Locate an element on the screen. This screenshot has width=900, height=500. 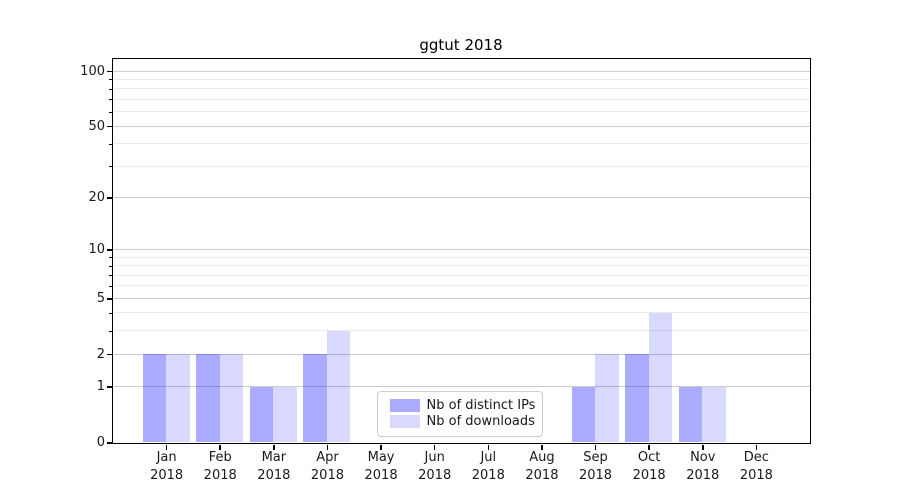
bar-distinct-ips-jan is located at coordinates (154, 398).